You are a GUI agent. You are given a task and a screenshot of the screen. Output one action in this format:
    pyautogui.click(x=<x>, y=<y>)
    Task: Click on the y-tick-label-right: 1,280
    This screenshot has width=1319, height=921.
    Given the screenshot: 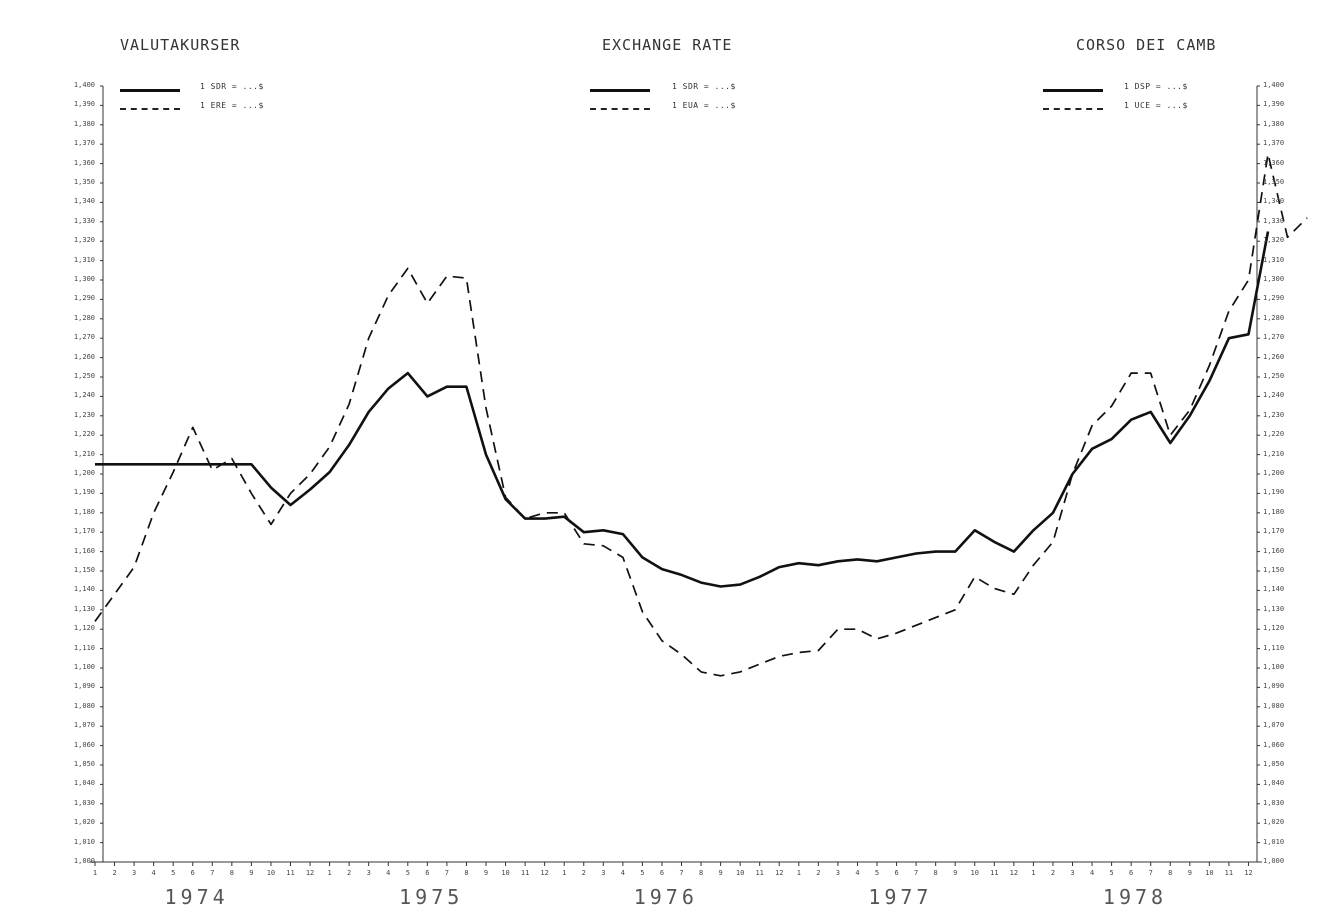 What is the action you would take?
    pyautogui.click(x=1274, y=317)
    